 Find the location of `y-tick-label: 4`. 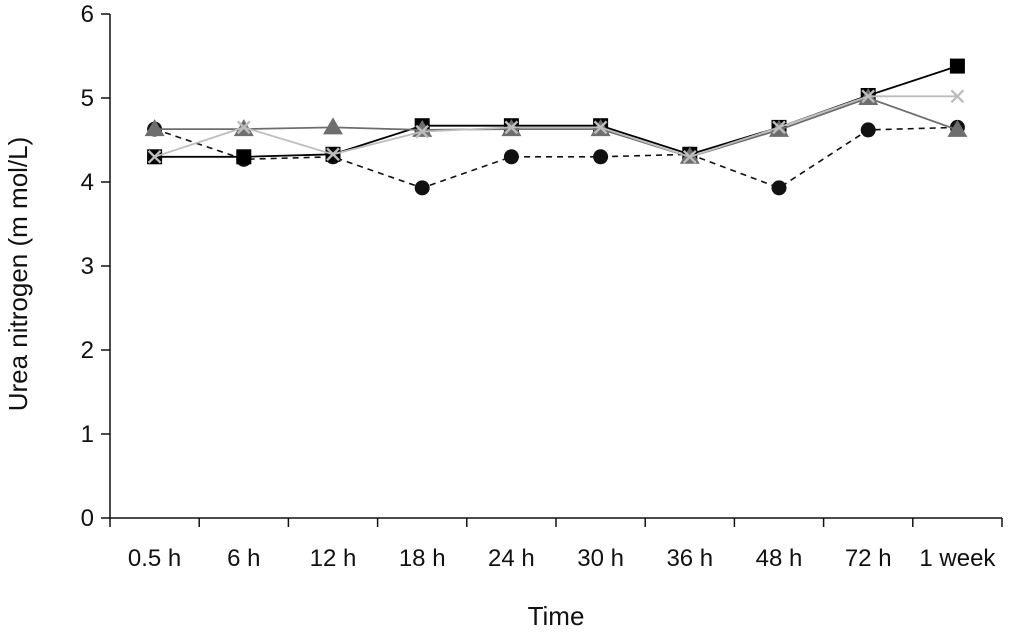

y-tick-label: 4 is located at coordinates (87, 182).